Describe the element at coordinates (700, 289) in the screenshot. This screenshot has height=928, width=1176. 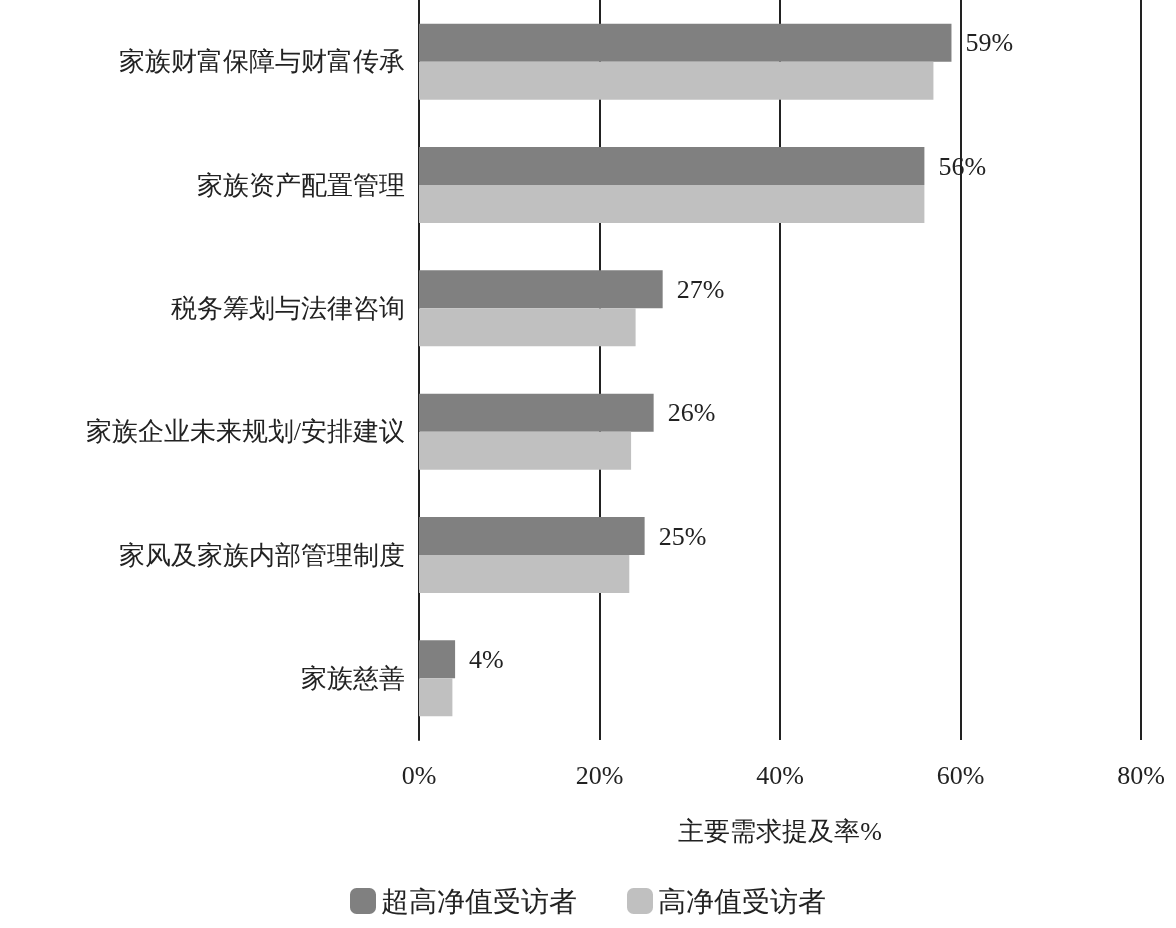
I see `data-label: 27%` at that location.